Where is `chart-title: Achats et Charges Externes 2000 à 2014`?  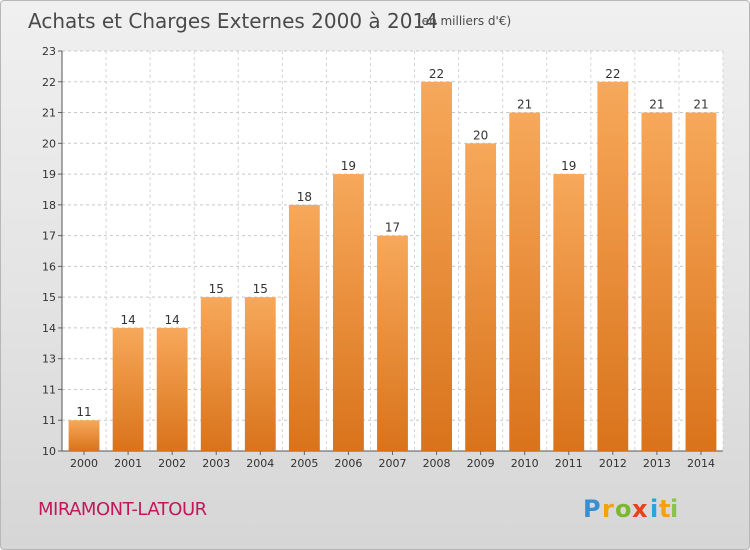
chart-title: Achats et Charges Externes 2000 à 2014 is located at coordinates (233, 21).